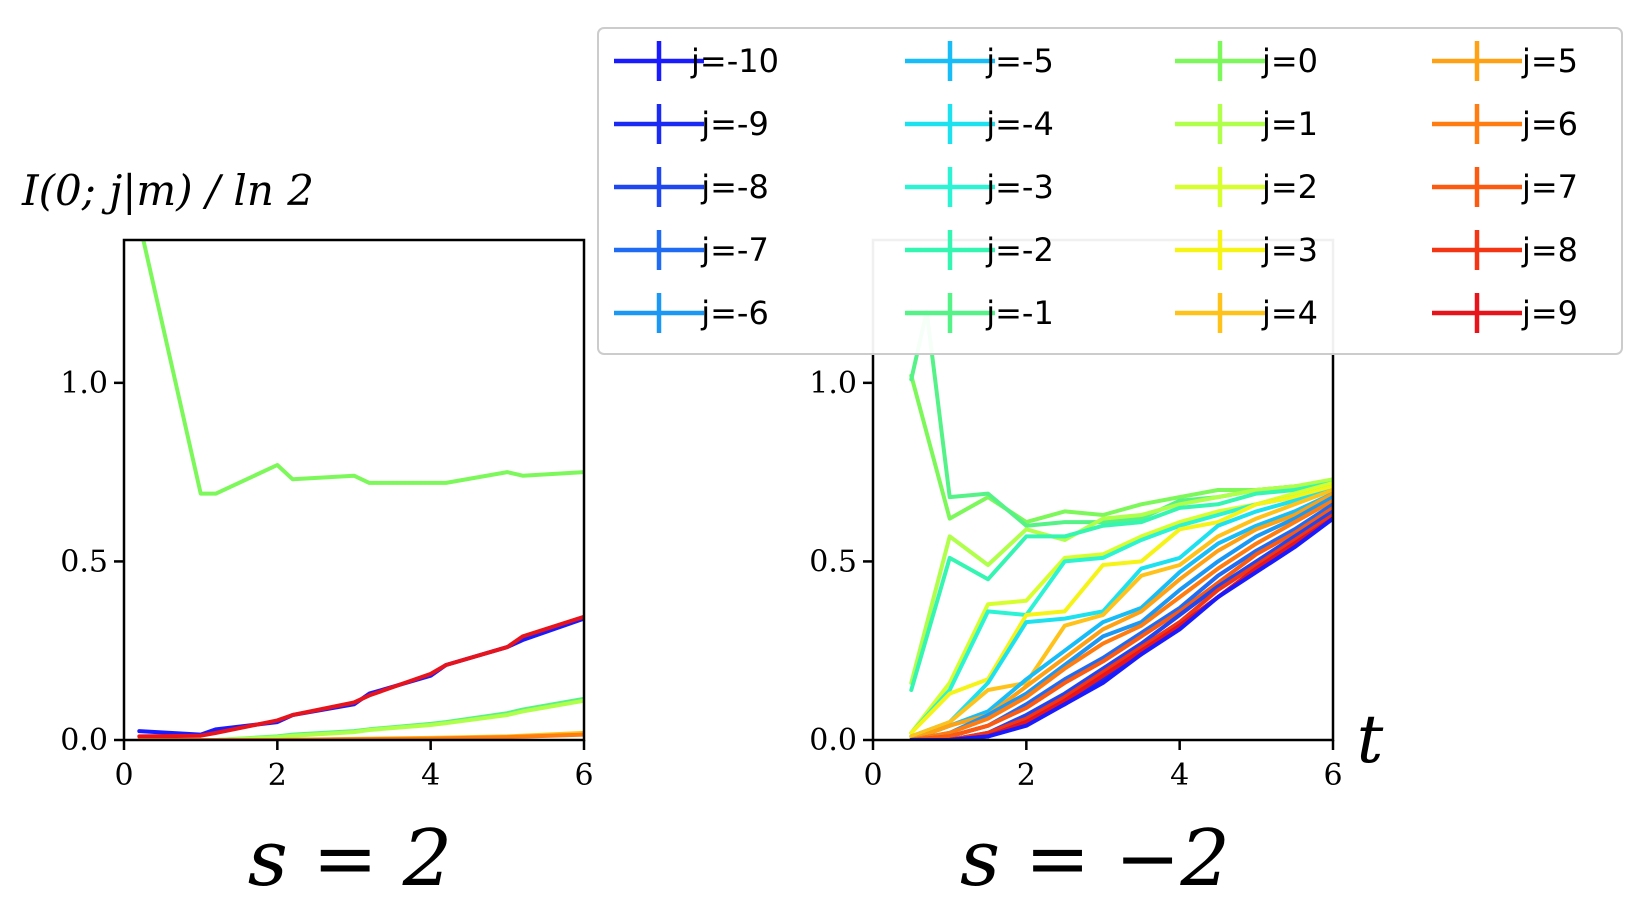 This screenshot has height=900, width=1650. I want to click on series-line-j=-5-s-minus2, so click(1121, 615).